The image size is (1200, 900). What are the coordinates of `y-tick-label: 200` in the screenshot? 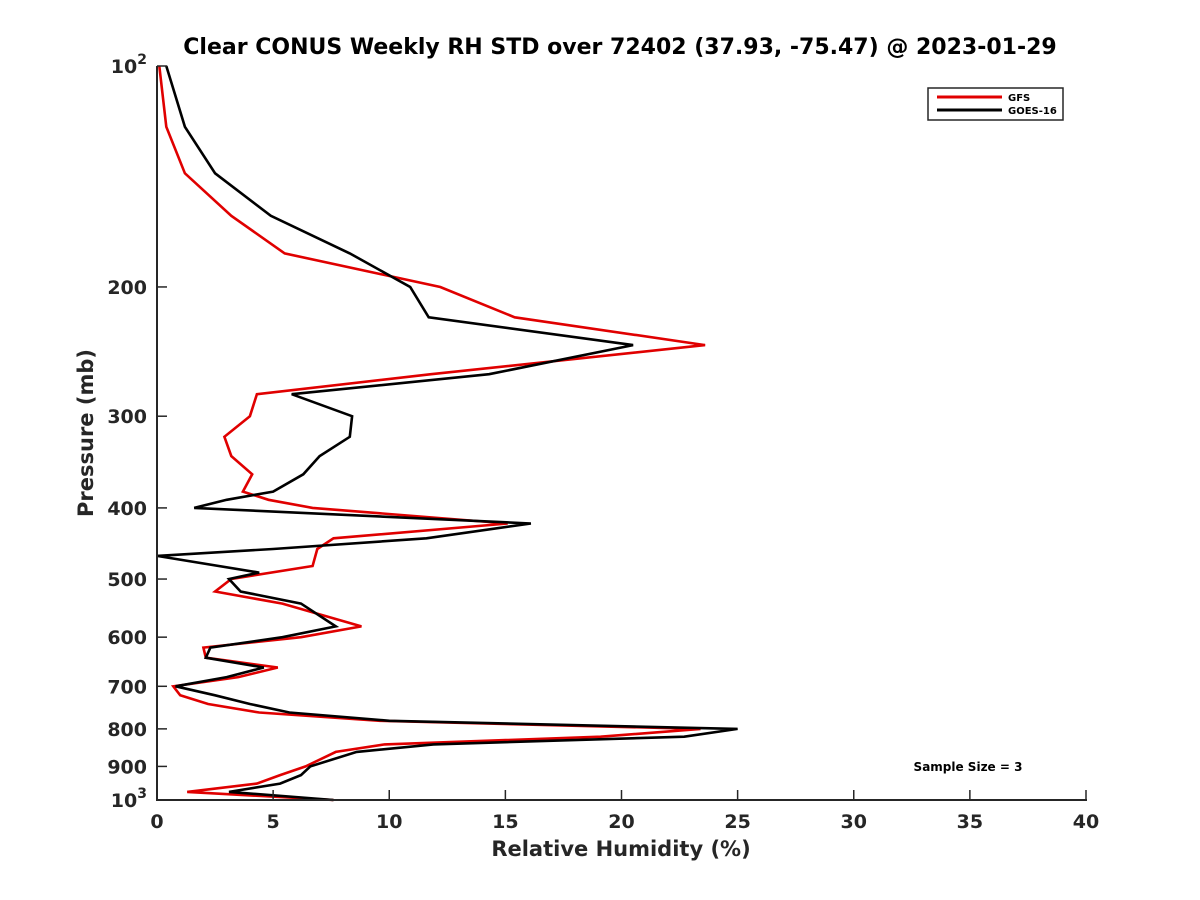 It's located at (127, 288).